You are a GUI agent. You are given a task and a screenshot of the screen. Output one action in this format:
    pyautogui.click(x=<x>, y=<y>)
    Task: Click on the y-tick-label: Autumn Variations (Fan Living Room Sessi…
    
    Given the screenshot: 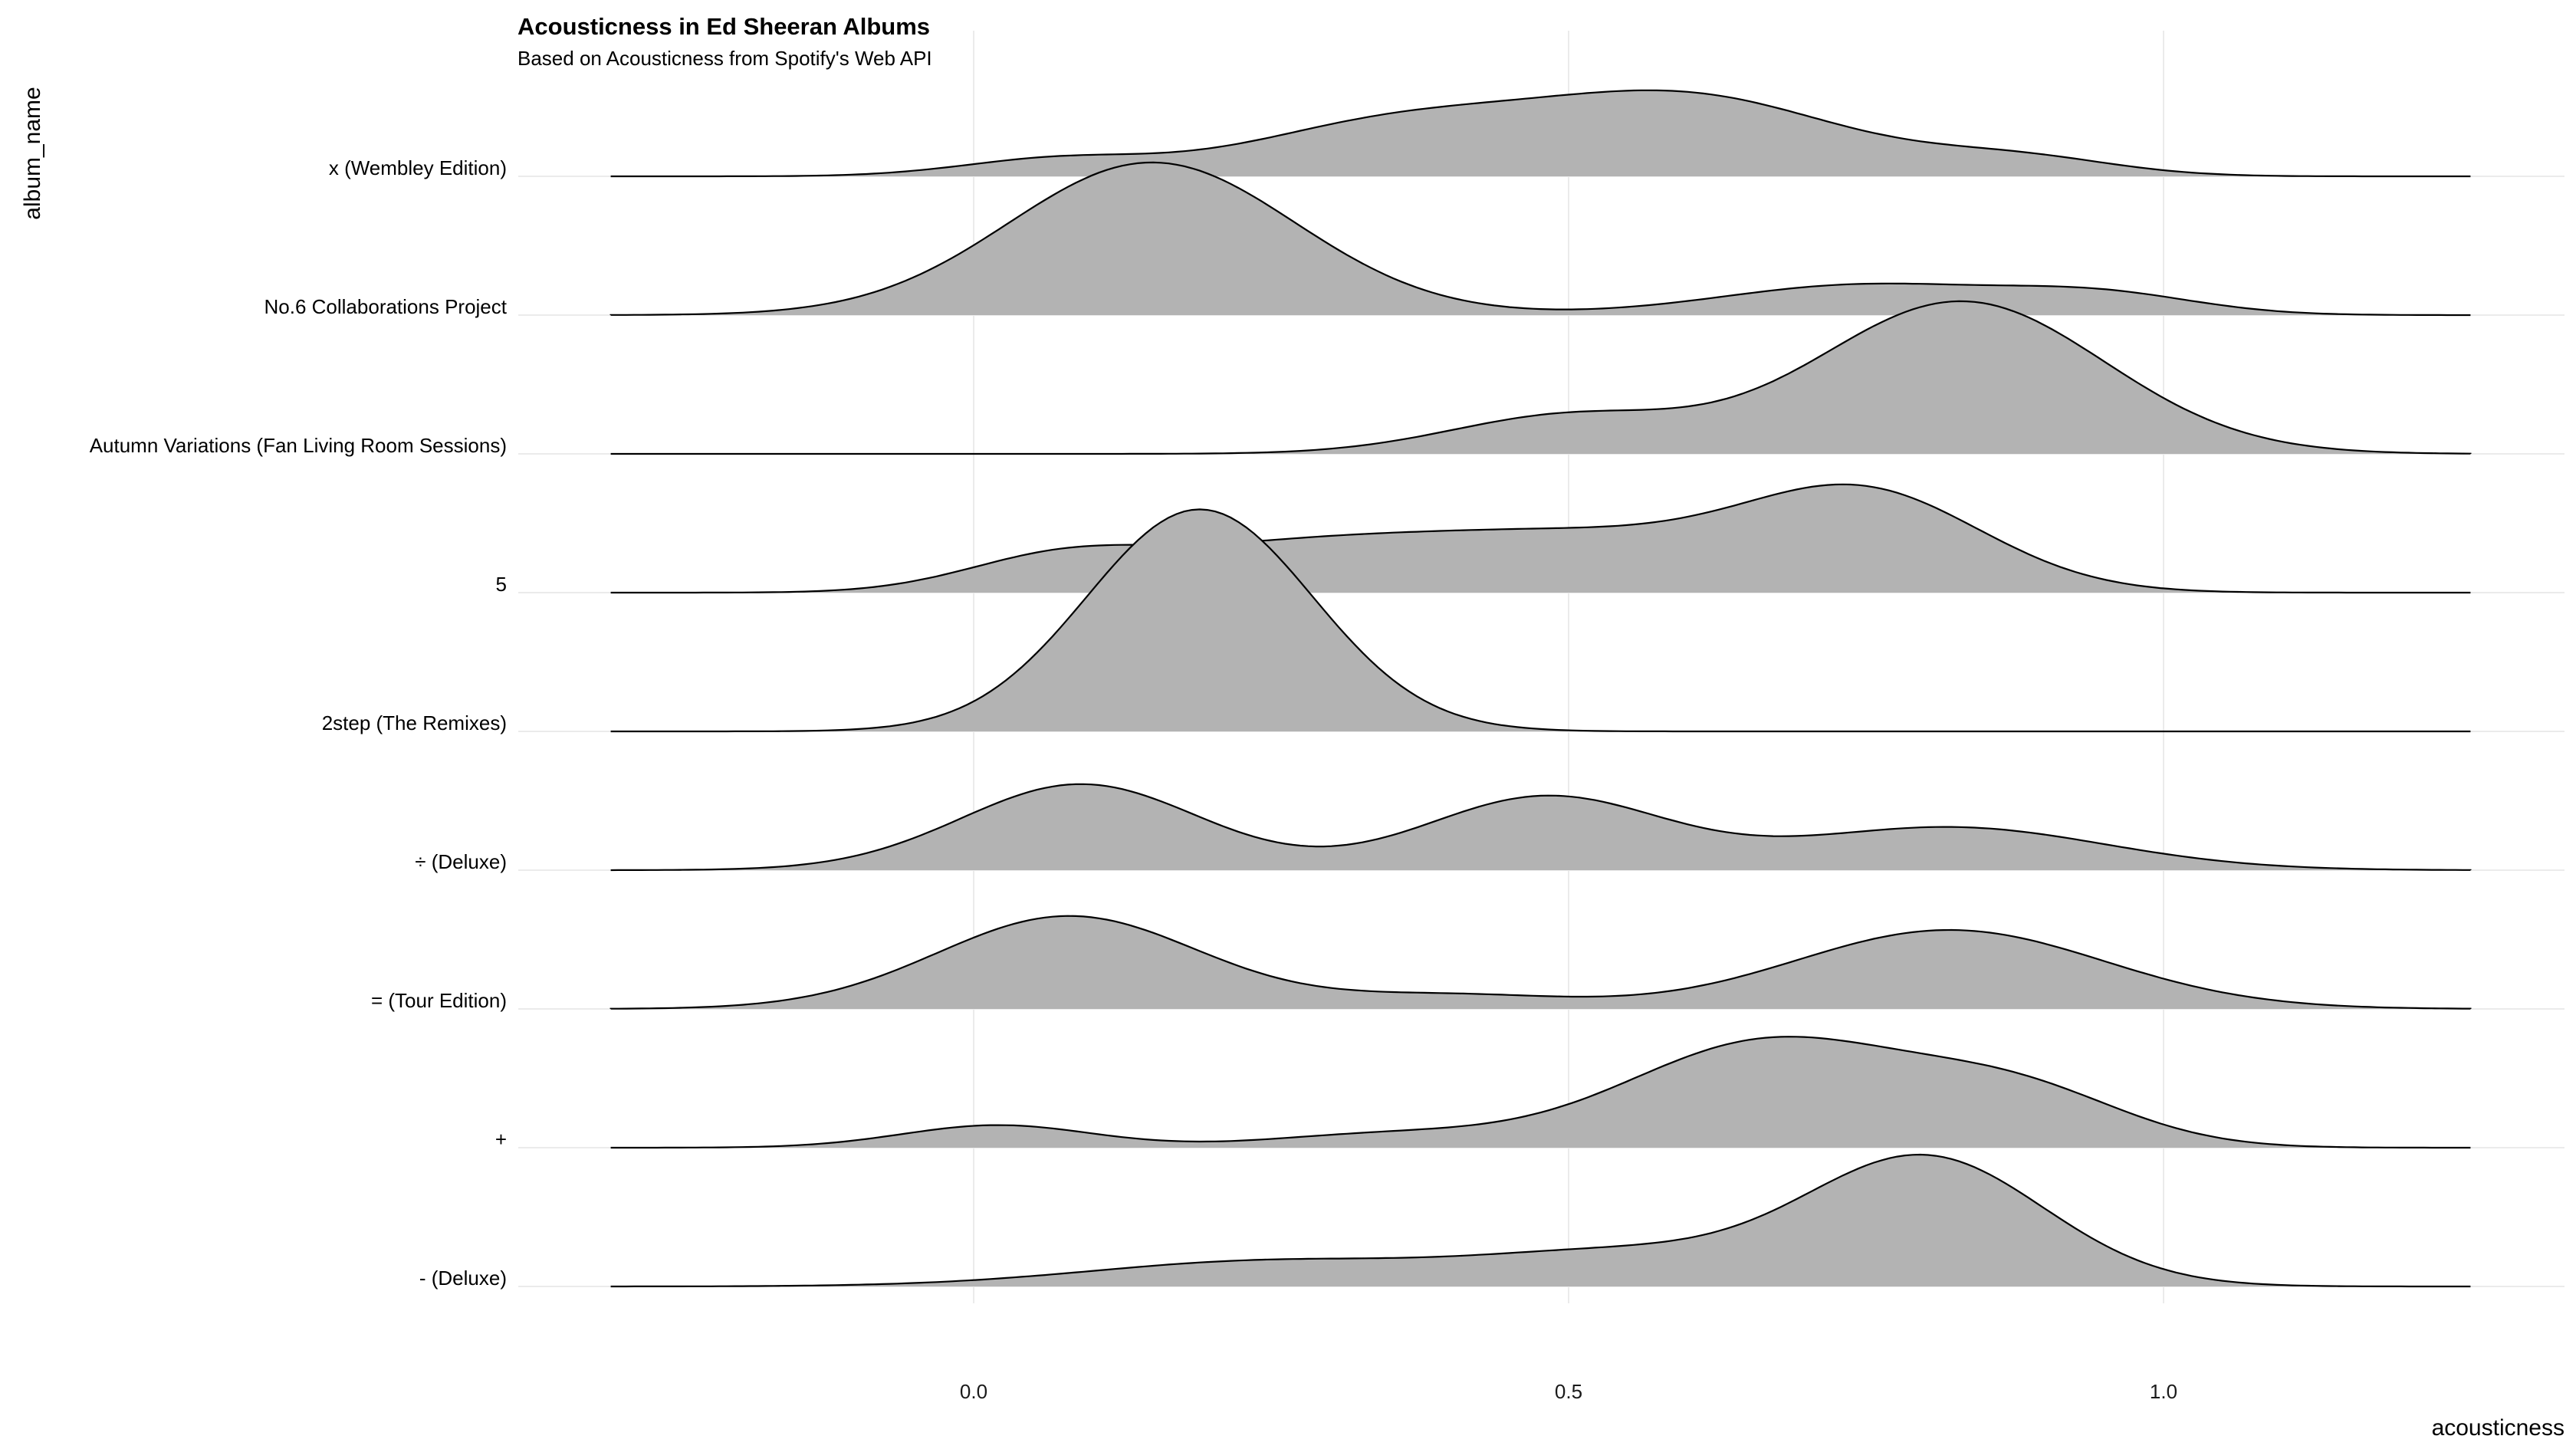 What is the action you would take?
    pyautogui.click(x=298, y=445)
    